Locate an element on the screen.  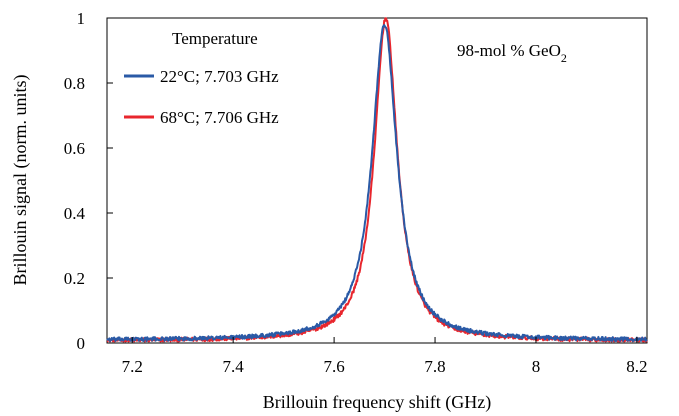
x-tick-label: 8 is located at coordinates (536, 366).